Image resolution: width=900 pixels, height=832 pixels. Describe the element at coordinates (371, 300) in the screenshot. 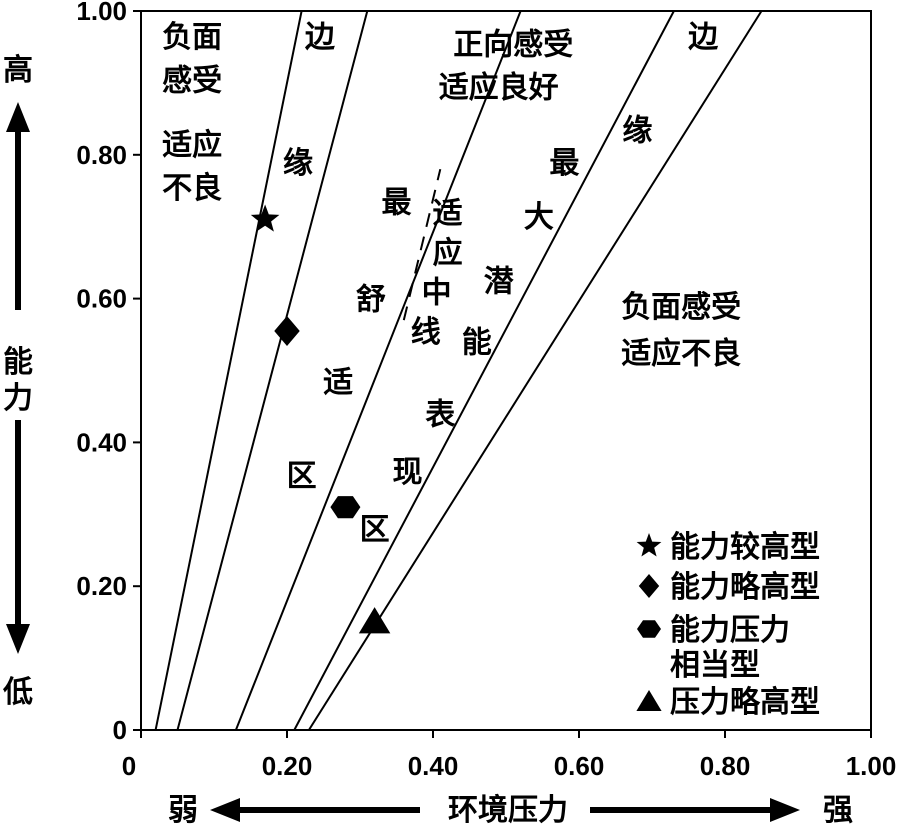

I see `region-label: 舒` at that location.